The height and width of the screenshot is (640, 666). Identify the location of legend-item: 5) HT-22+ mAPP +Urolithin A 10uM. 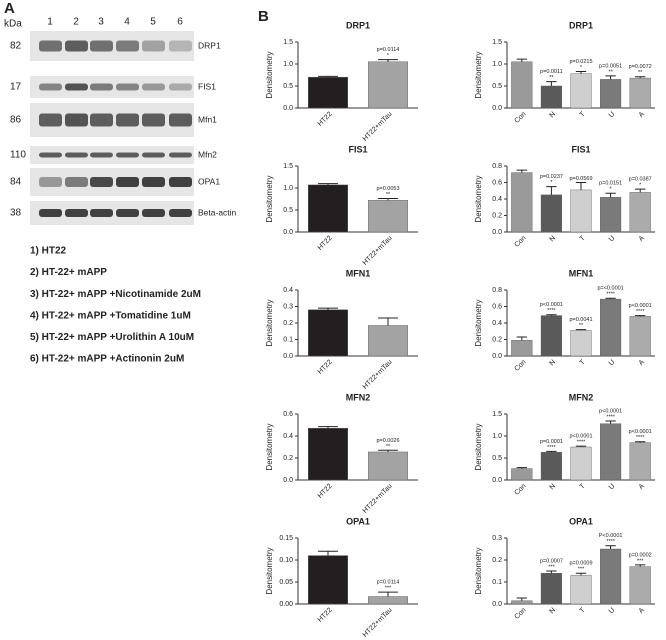
(112, 337).